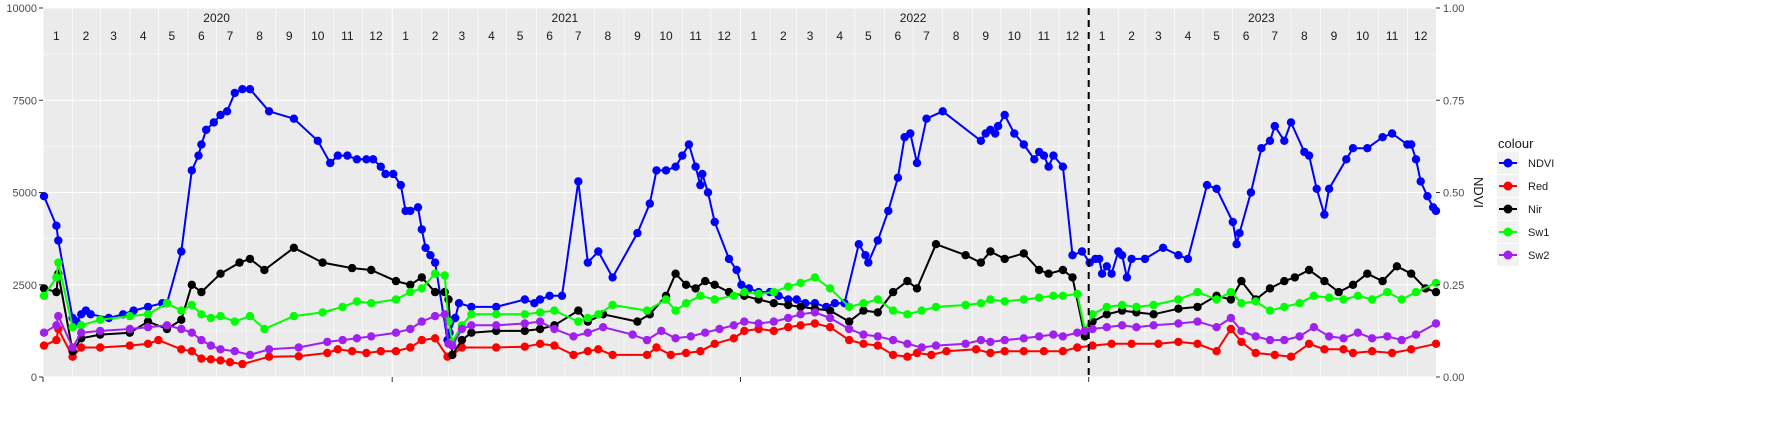  Describe the element at coordinates (1392, 36) in the screenshot. I see `month-label: 11` at that location.